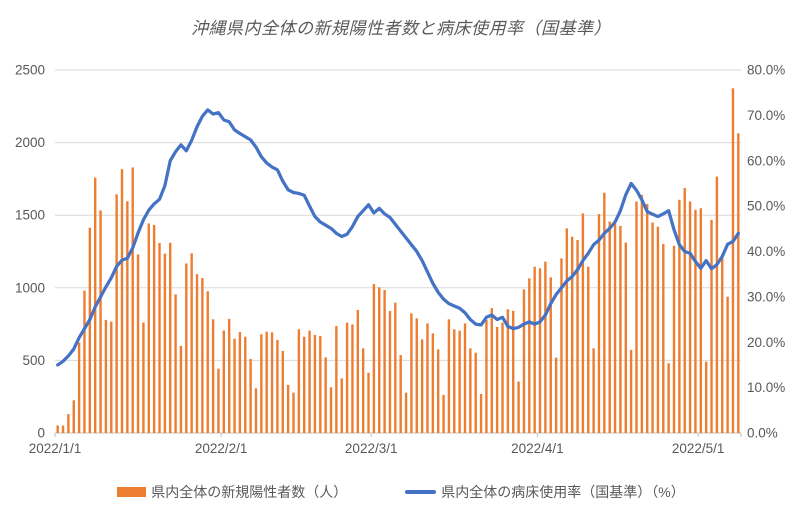 This screenshot has height=516, width=802. I want to click on chart-title: 沖縄県内全体の新規陽性者数と病床使用率（国基準）, so click(401, 28).